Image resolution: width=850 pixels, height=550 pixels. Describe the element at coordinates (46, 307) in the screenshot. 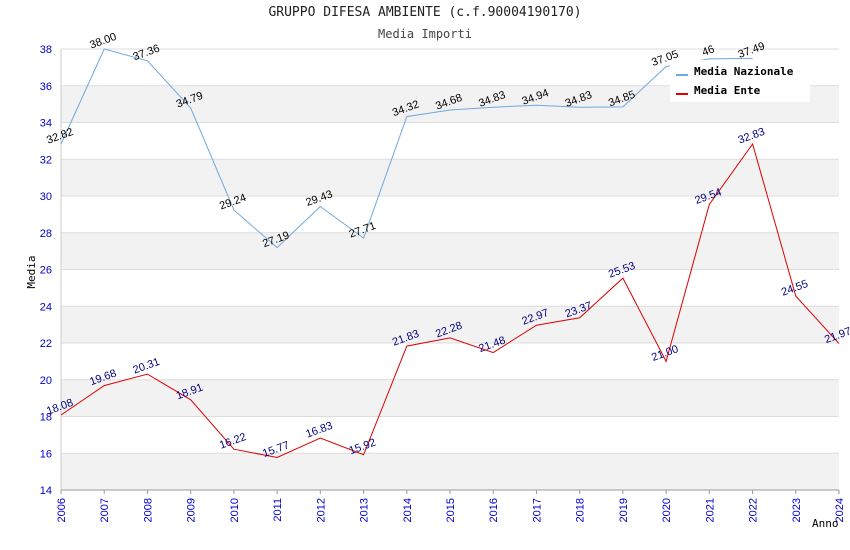

I see `y-tick-label: 24` at that location.